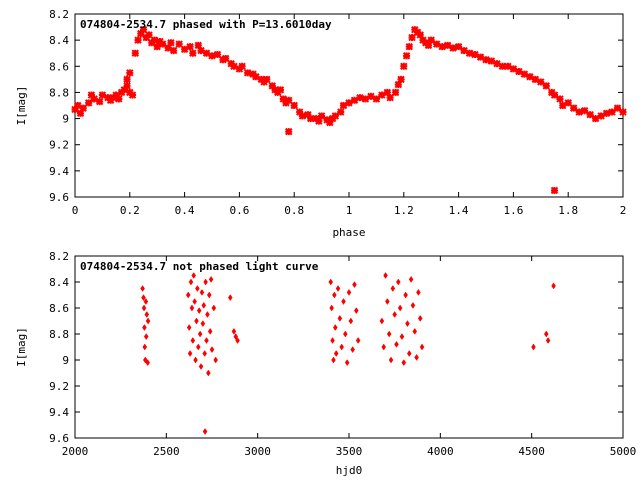 The image size is (640, 480). I want to click on x-tick-label: 1, so click(349, 210).